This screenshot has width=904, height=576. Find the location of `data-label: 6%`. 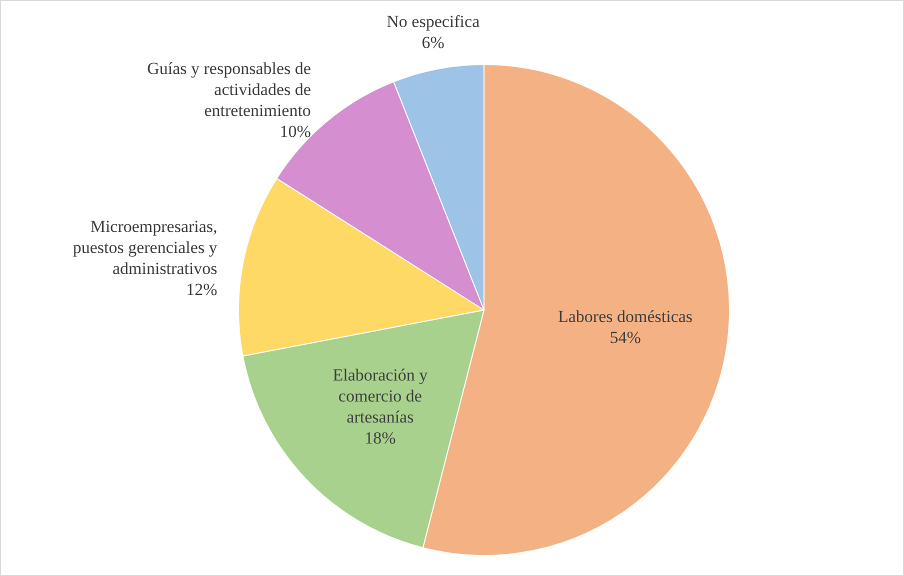

data-label: 6% is located at coordinates (433, 42).